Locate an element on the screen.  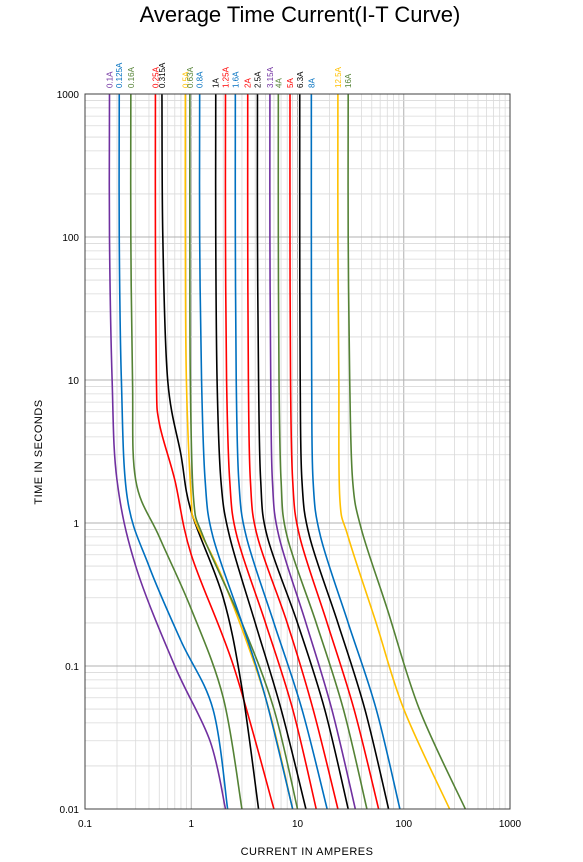
series-line-2.5A is located at coordinates (302, 451).